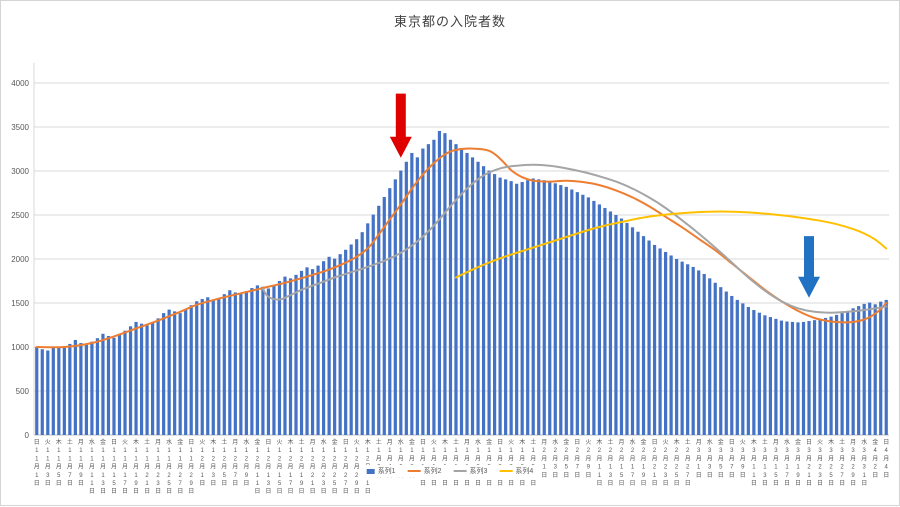 Image resolution: width=900 pixels, height=507 pixels. I want to click on x-tick-label: 金1月22日, so click(489, 462).